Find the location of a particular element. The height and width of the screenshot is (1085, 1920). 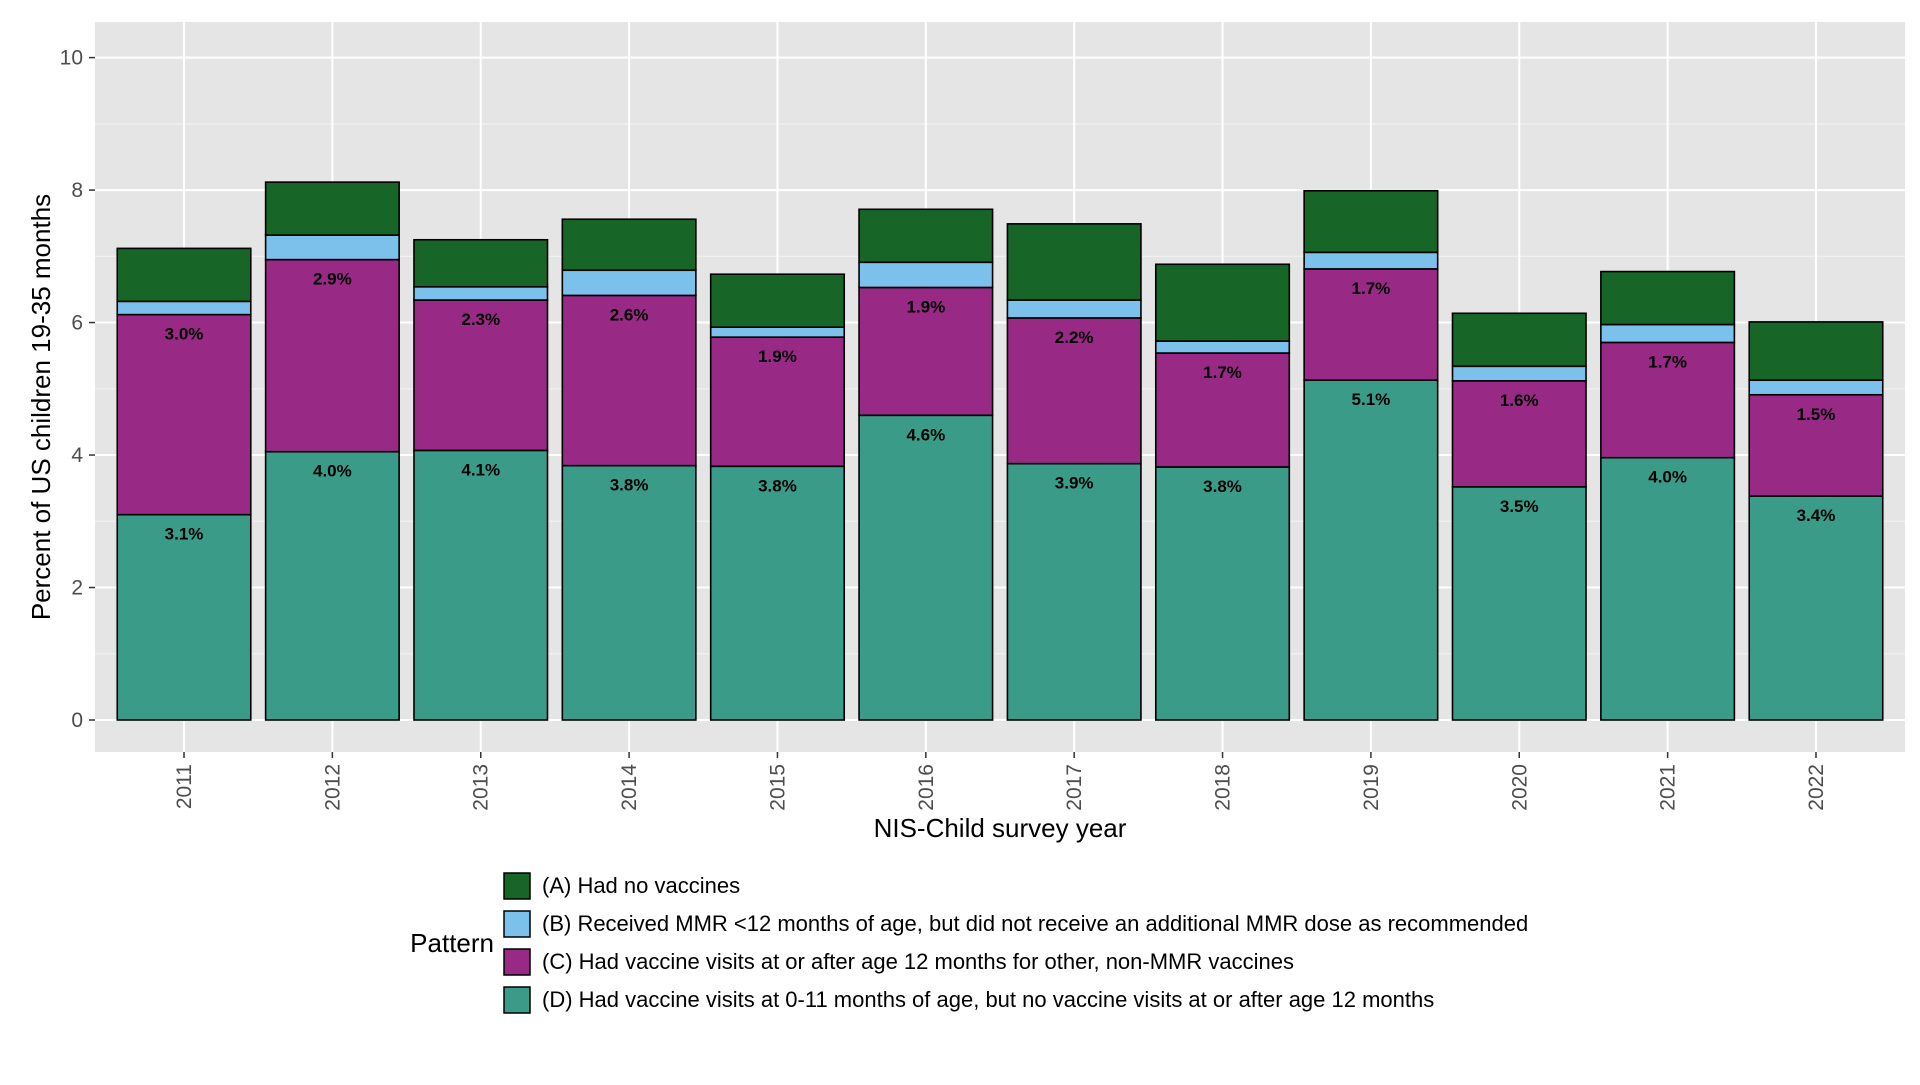

x-tick-label: 2012 is located at coordinates (332, 787).